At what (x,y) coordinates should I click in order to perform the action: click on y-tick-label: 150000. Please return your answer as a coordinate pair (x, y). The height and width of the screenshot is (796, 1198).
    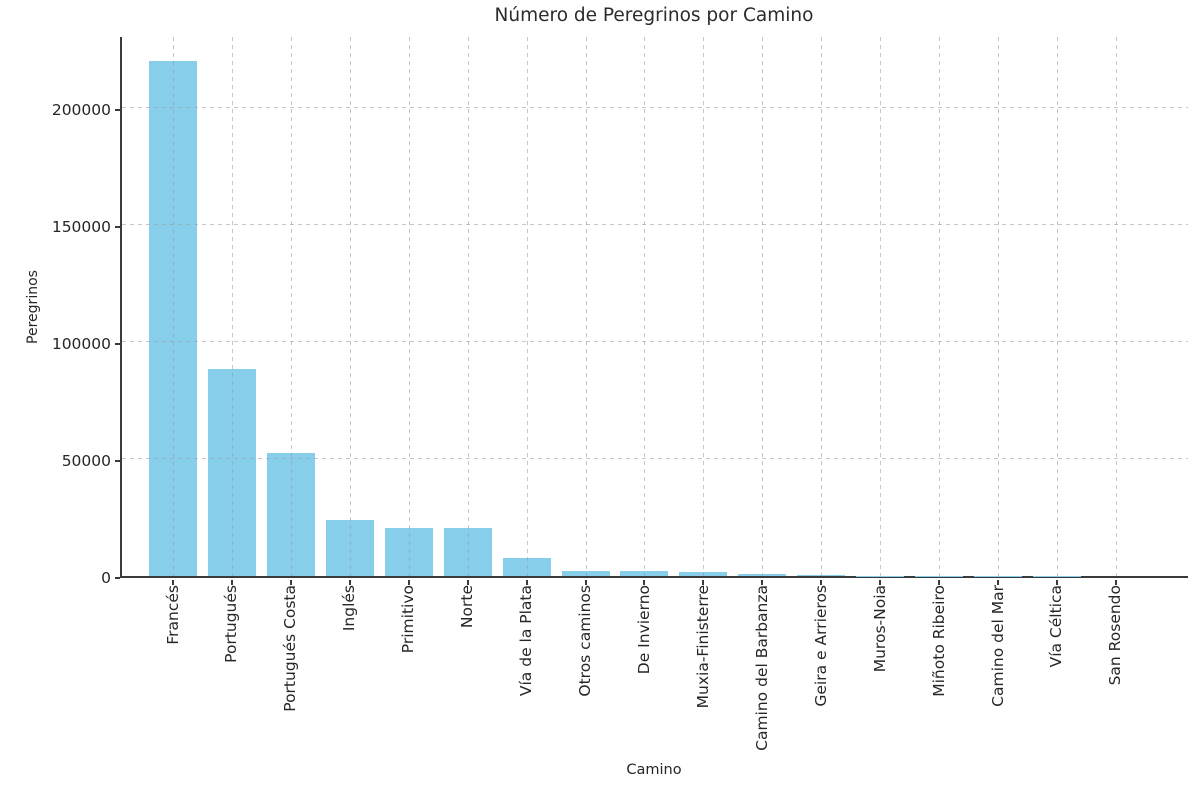
    Looking at the image, I should click on (81, 226).